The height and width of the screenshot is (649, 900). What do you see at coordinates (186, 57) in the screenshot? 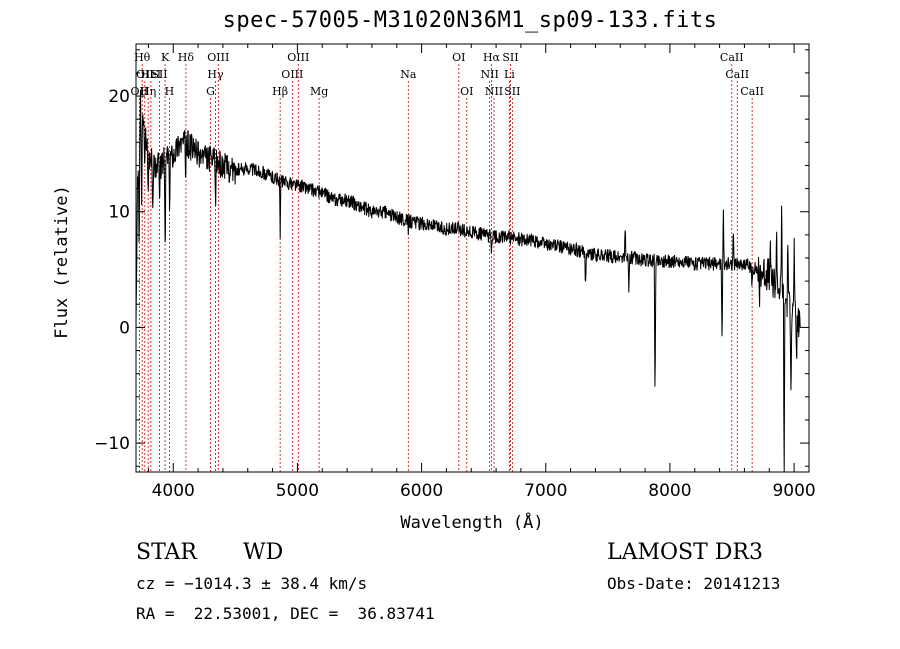
I see `line-label: Hδ` at bounding box center [186, 57].